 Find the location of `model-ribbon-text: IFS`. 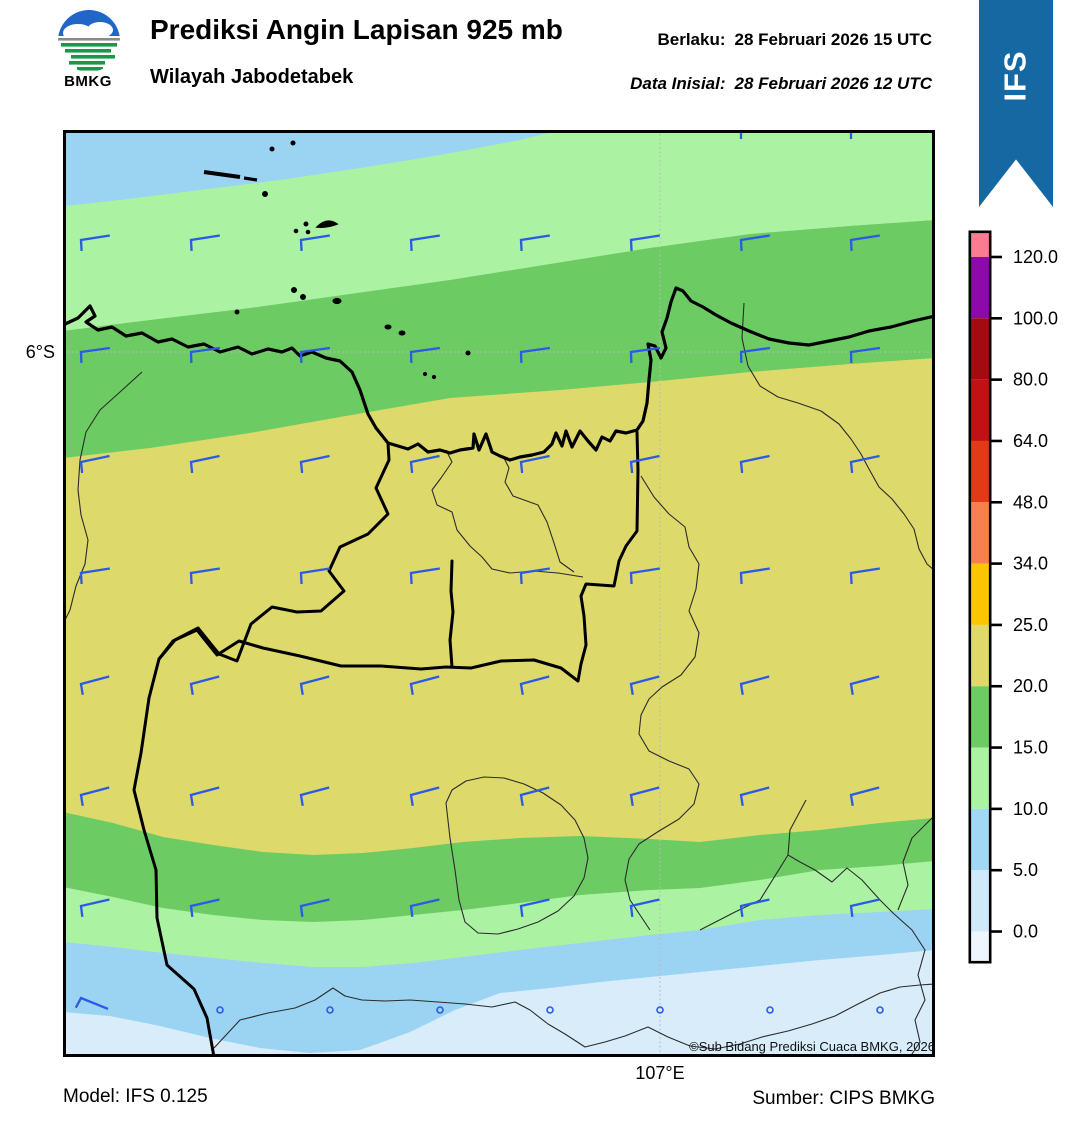

model-ribbon-text: IFS is located at coordinates (1015, 76).